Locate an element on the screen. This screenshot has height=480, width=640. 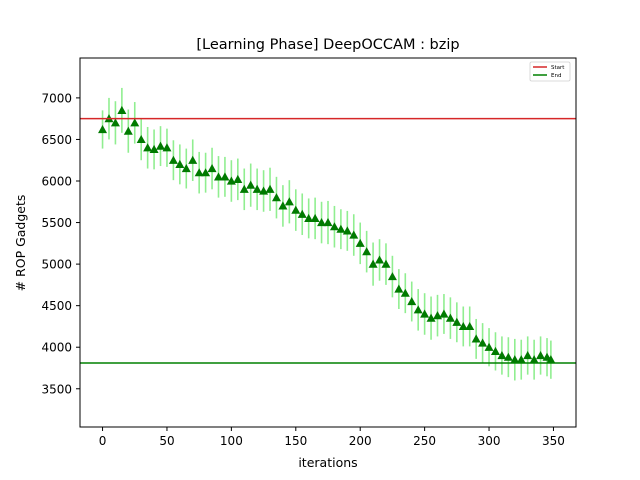
x-axis-label: iterations is located at coordinates (327, 462).